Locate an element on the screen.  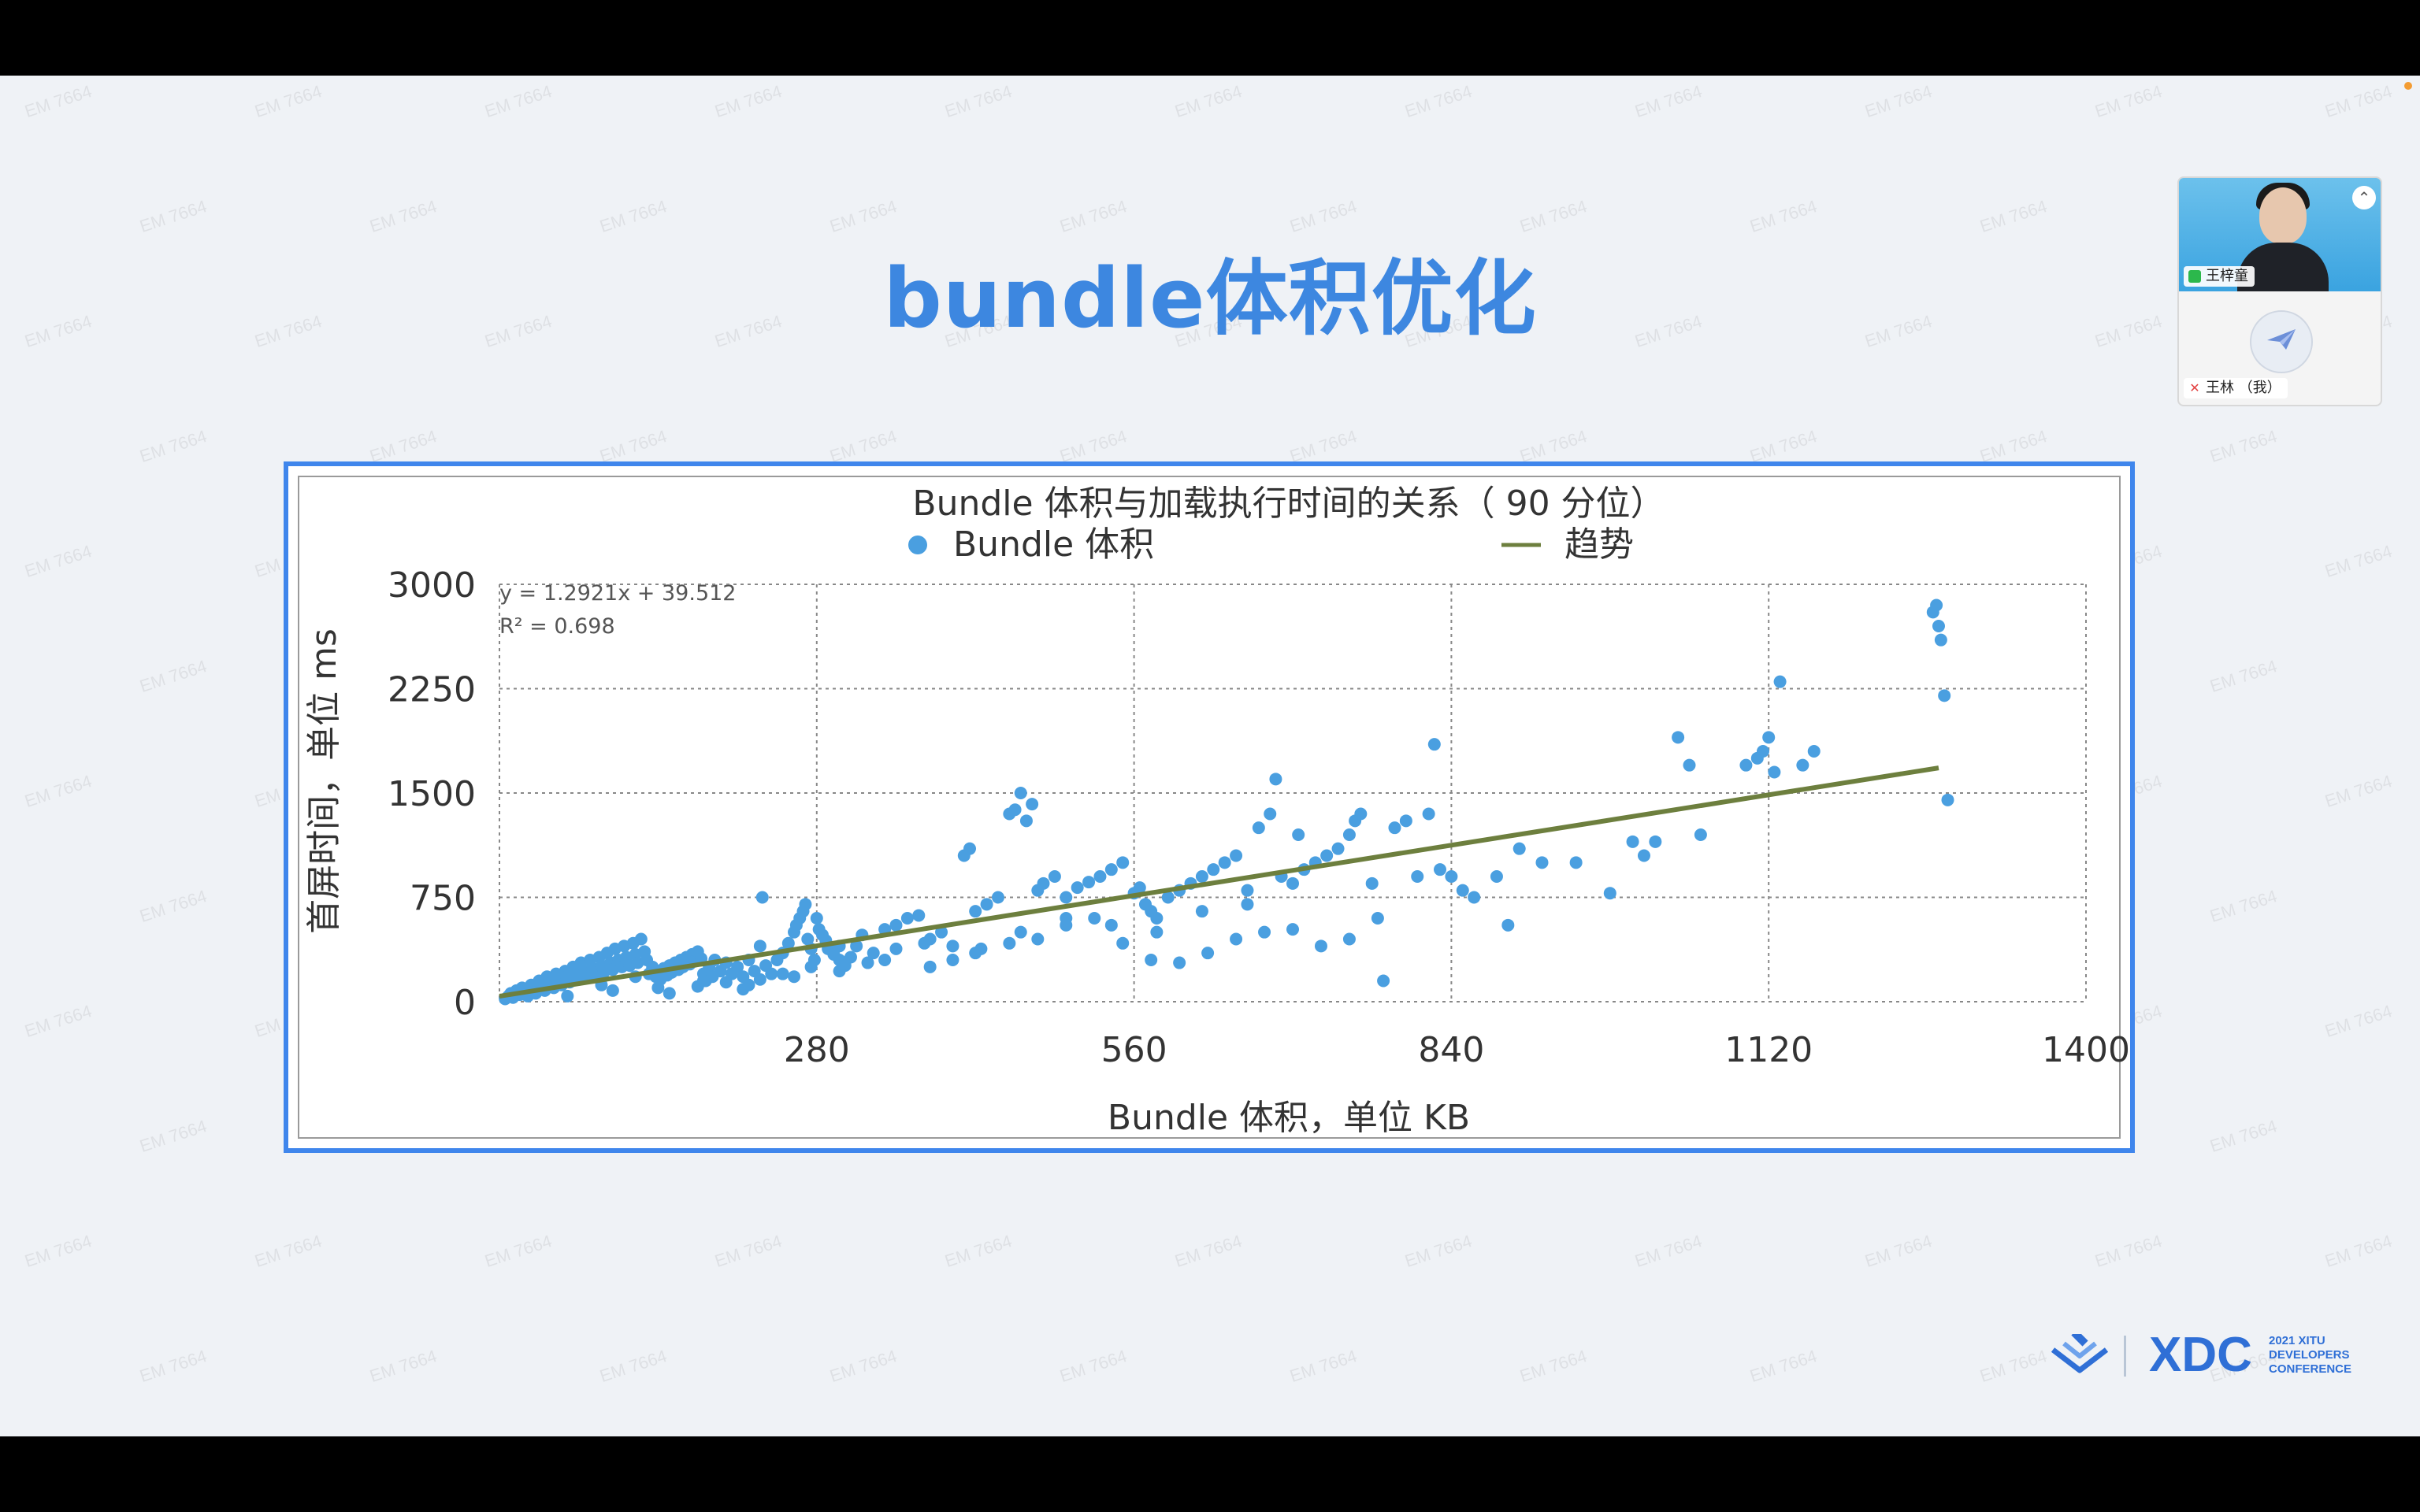
legend-label-bundle: Bundle 体积 is located at coordinates (1053, 544).